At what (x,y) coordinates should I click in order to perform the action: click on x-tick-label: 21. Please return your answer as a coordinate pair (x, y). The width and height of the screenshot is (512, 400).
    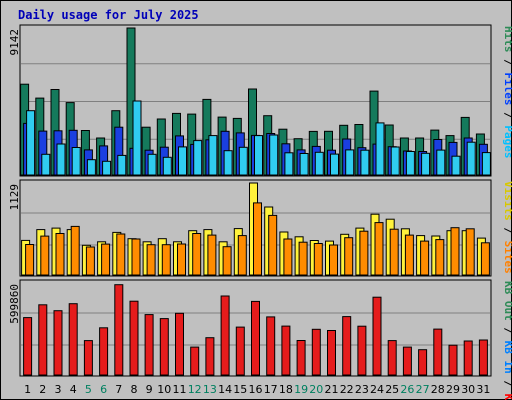
    Looking at the image, I should click on (332, 389).